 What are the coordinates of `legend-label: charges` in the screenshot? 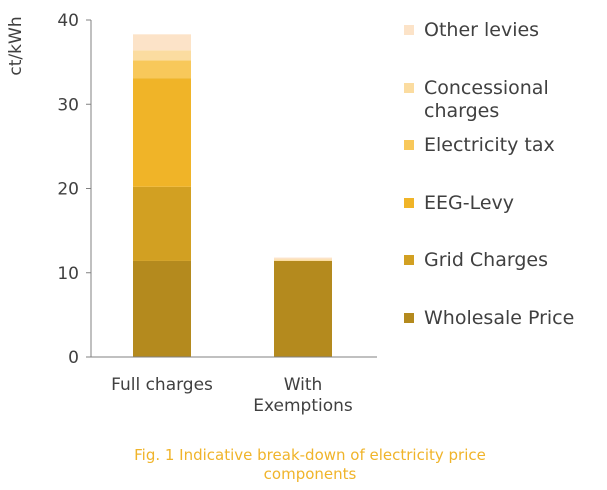 It's located at (461, 111).